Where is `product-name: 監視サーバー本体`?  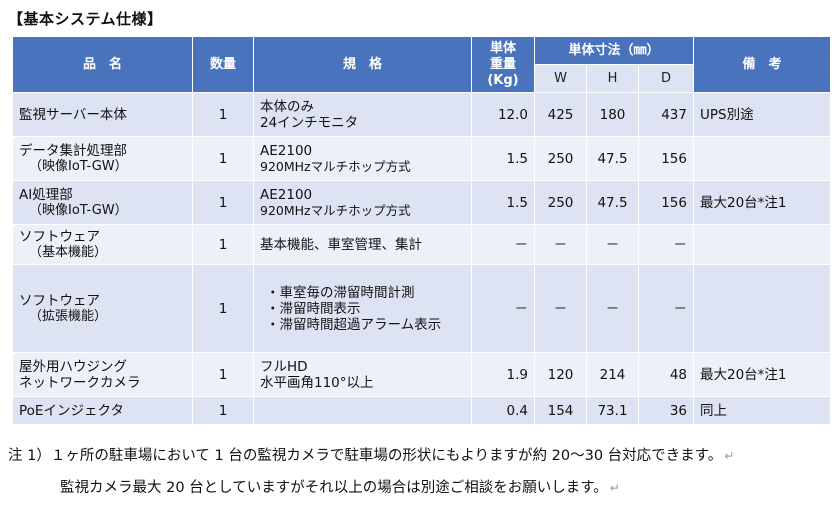
product-name: 監視サーバー本体 is located at coordinates (102, 114).